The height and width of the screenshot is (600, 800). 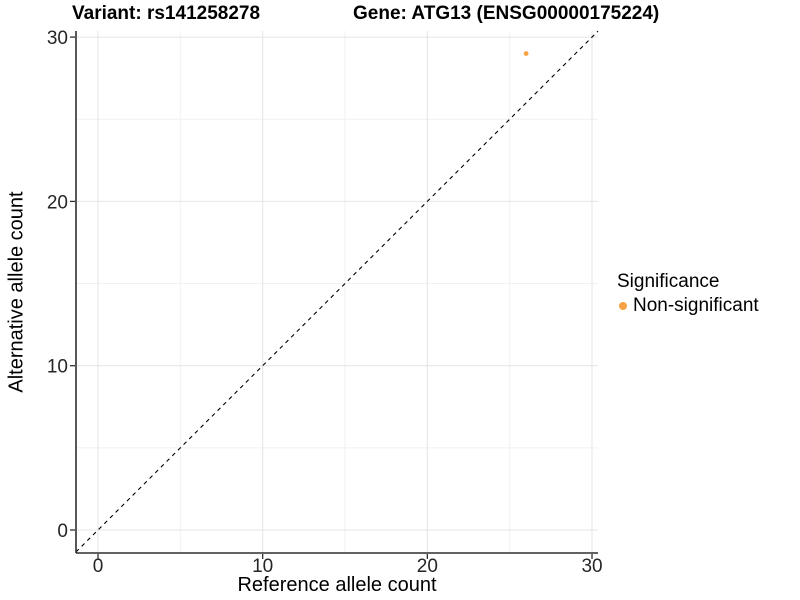 What do you see at coordinates (98, 566) in the screenshot?
I see `x-tick-label: 0` at bounding box center [98, 566].